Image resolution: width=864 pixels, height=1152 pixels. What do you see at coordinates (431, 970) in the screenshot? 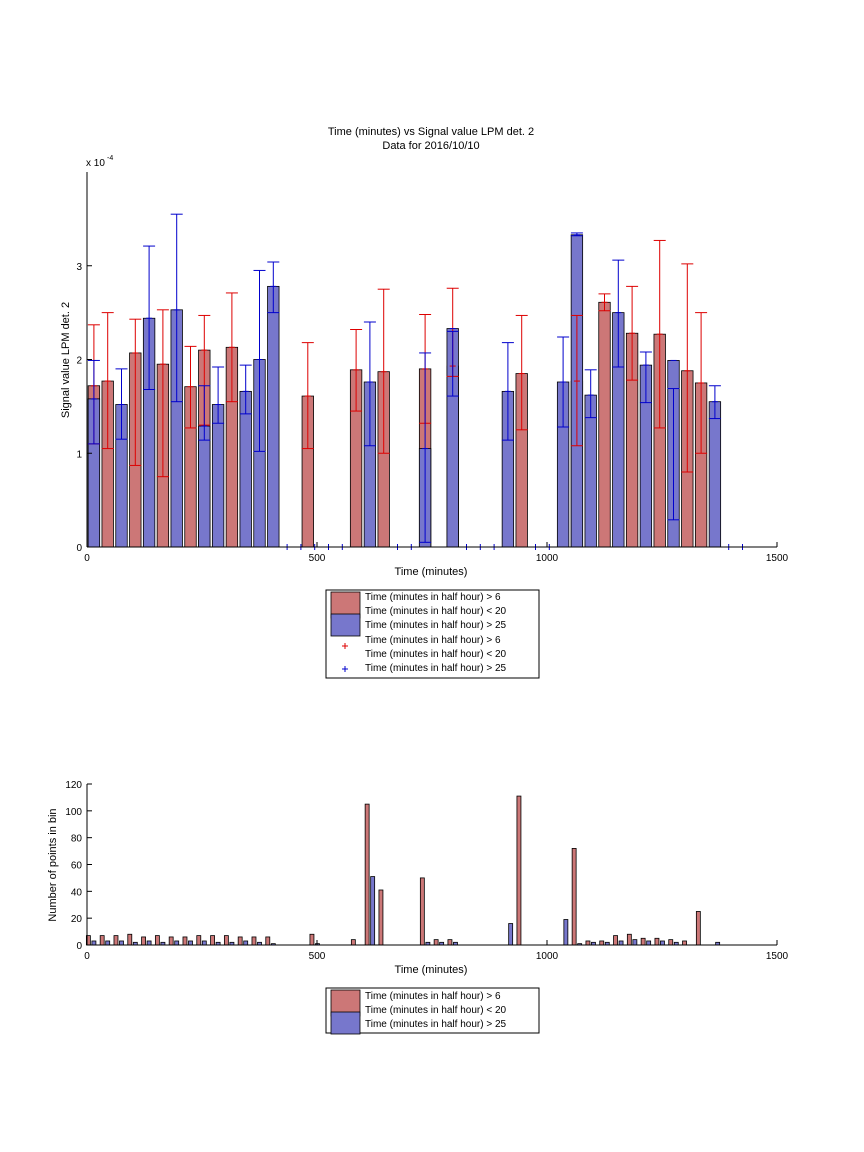
I see `bottom-xlabel: Time (minutes)` at bounding box center [431, 970].